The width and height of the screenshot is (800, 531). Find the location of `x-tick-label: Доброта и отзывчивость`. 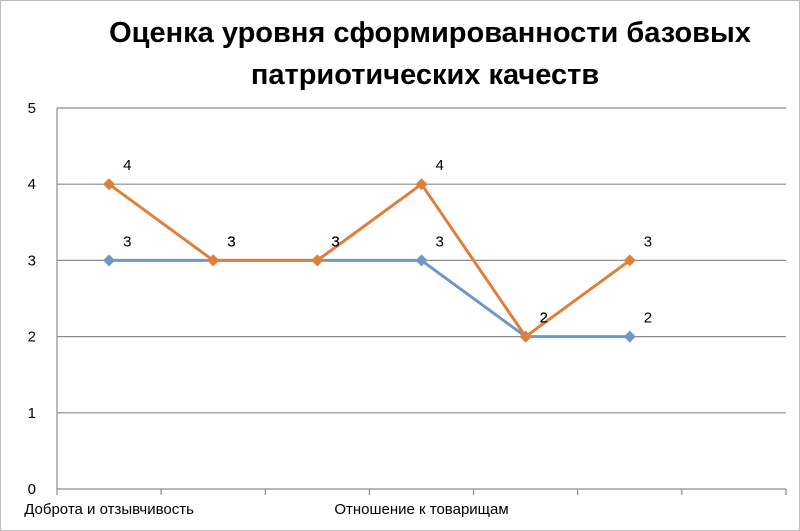

x-tick-label: Доброта и отзывчивость is located at coordinates (109, 509).